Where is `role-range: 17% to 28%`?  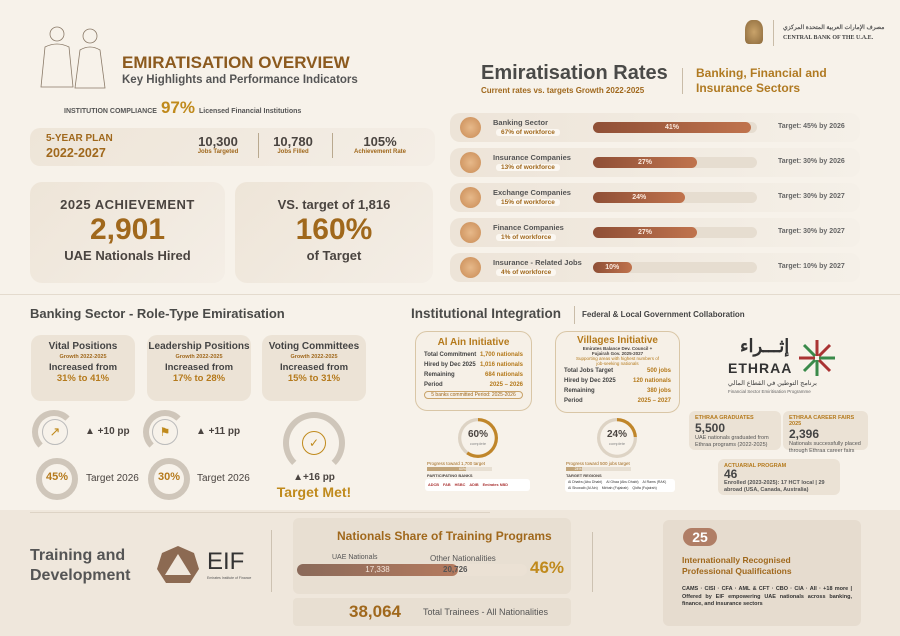 role-range: 17% to 28% is located at coordinates (199, 378).